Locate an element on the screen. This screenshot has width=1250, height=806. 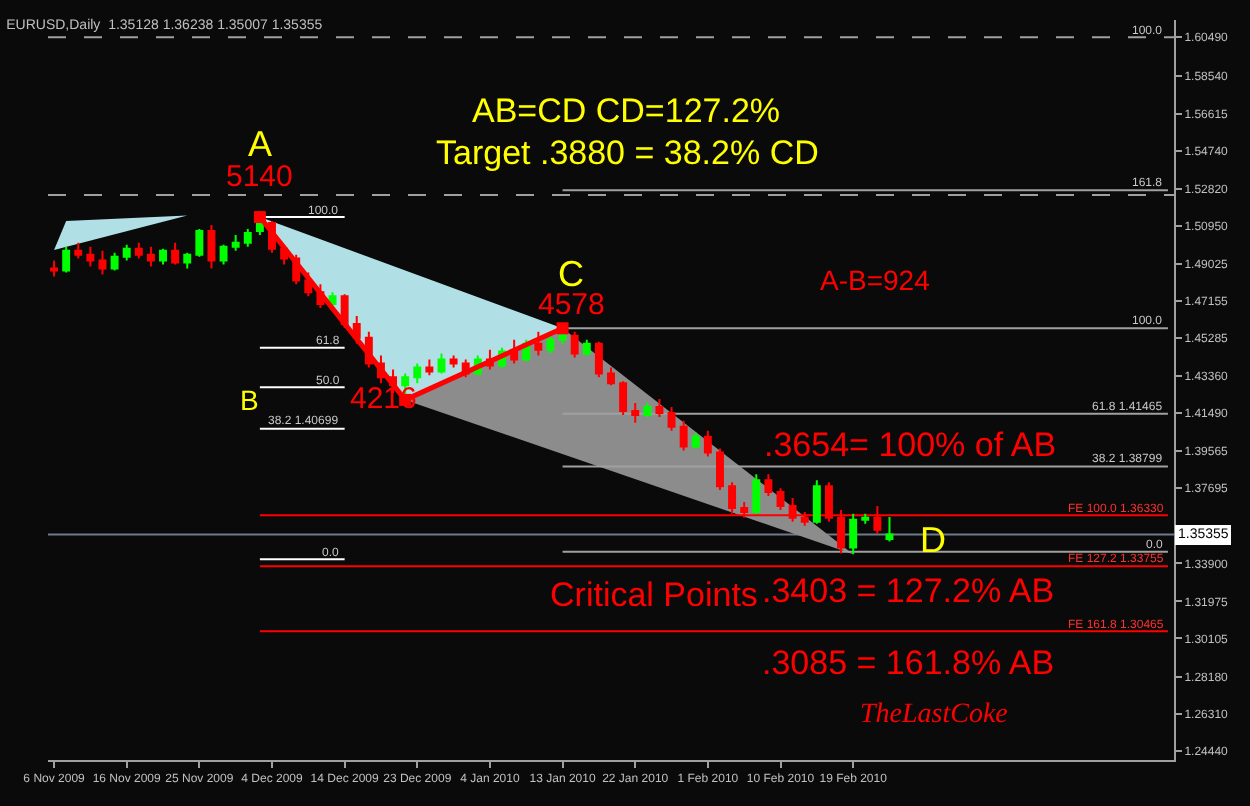
annotation: .3654= 100% of AB is located at coordinates (910, 445).